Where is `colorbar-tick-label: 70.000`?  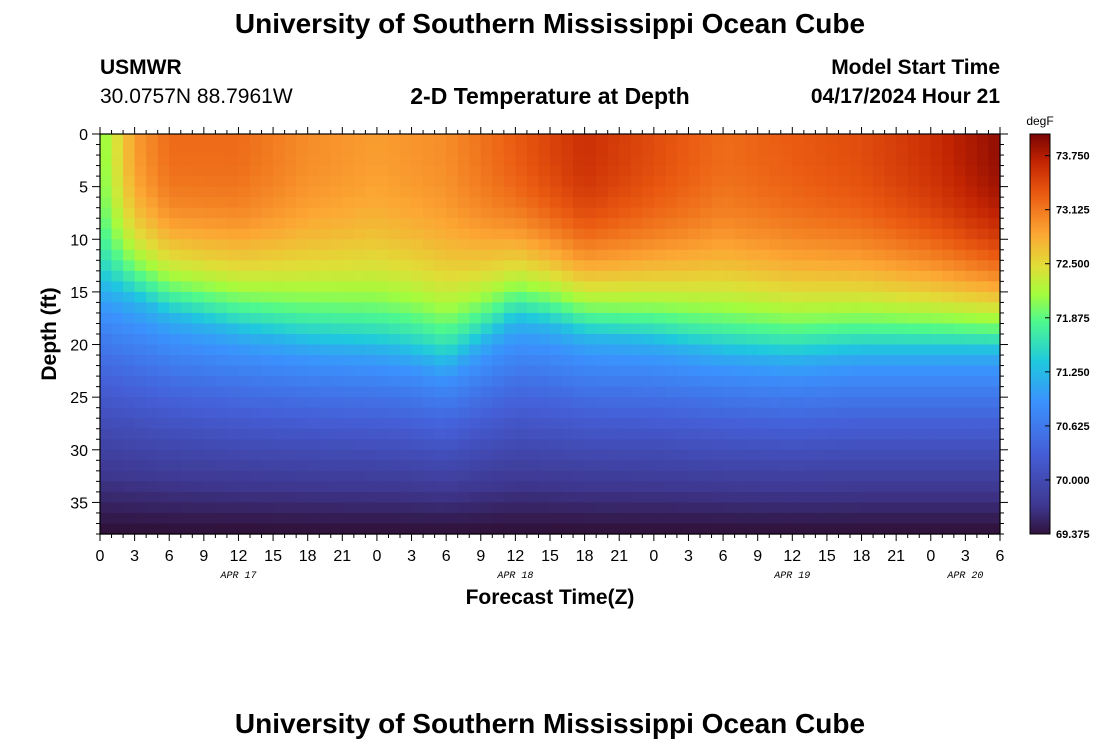
colorbar-tick-label: 70.000 is located at coordinates (1073, 481).